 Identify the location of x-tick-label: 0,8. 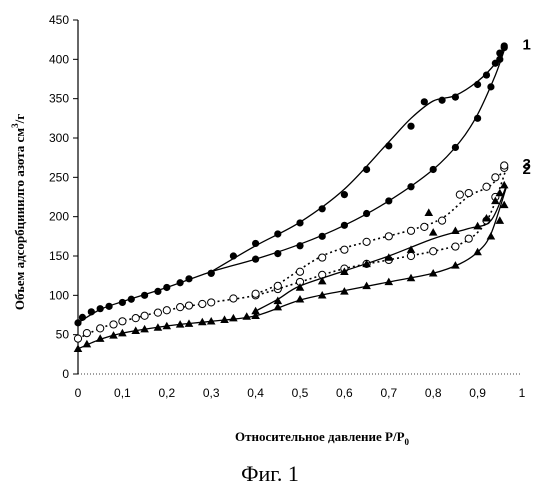
(433, 393).